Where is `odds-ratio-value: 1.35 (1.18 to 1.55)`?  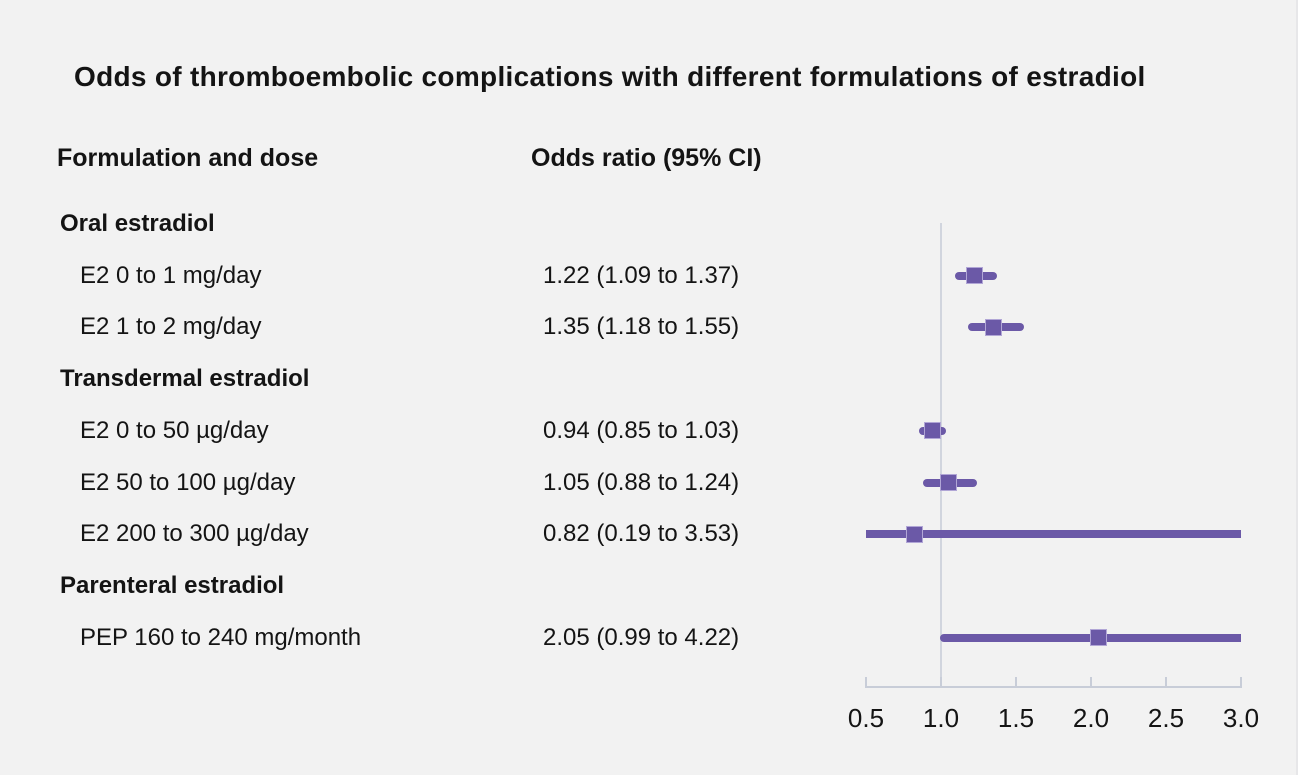
odds-ratio-value: 1.35 (1.18 to 1.55) is located at coordinates (641, 327).